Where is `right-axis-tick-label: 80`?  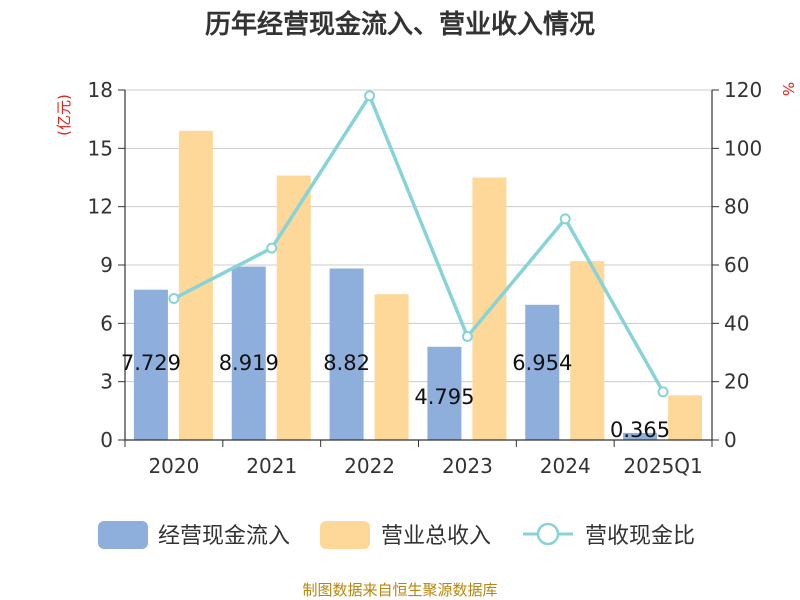
right-axis-tick-label: 80 is located at coordinates (736, 207).